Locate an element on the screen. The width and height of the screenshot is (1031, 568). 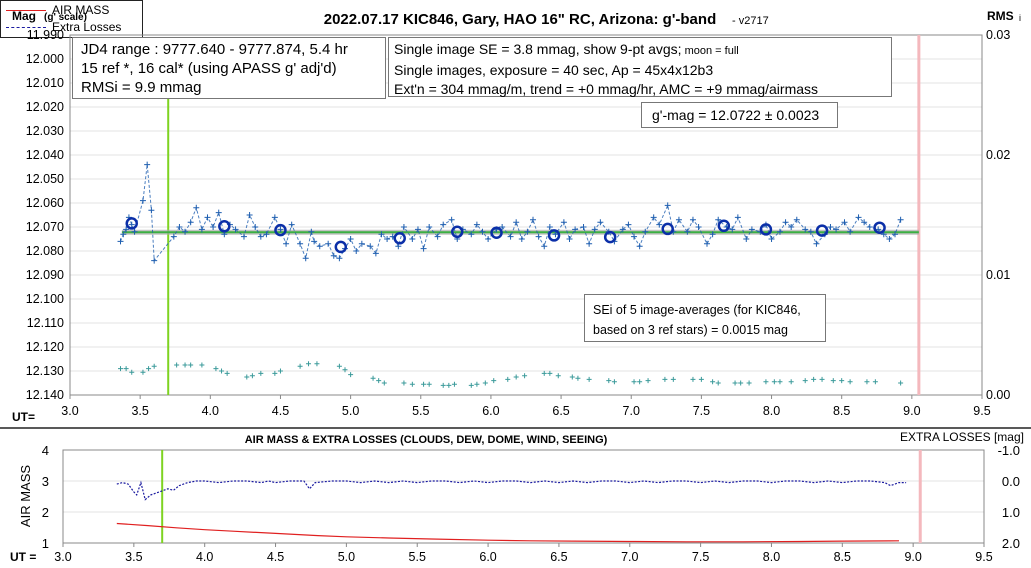
bottom-x-tick-label: 3.0 is located at coordinates (62, 557).